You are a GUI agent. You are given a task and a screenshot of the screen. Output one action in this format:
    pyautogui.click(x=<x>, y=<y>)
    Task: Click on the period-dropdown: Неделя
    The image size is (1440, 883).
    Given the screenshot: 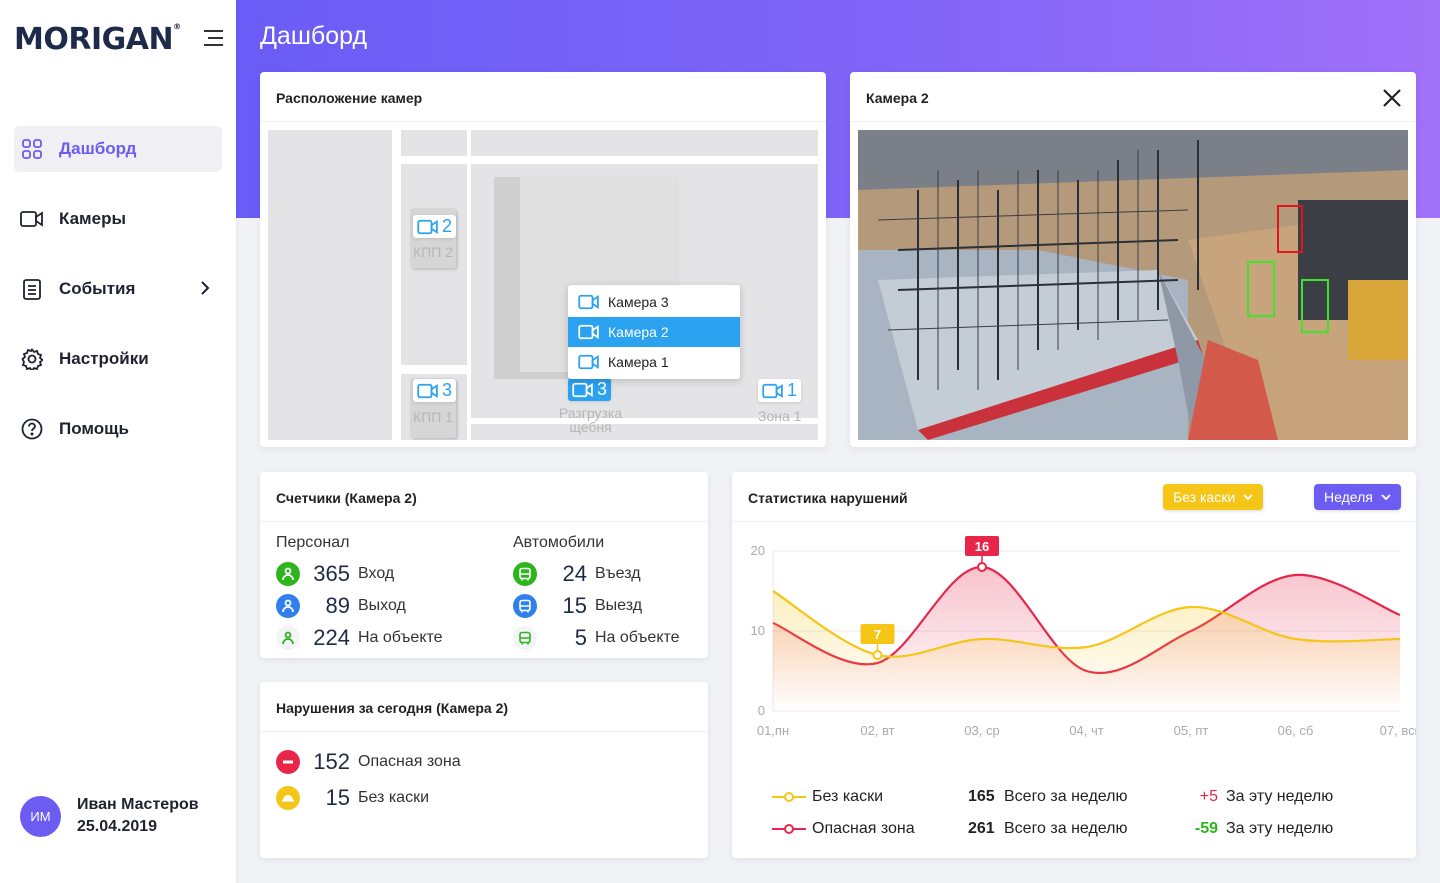 What is the action you would take?
    pyautogui.click(x=1357, y=497)
    